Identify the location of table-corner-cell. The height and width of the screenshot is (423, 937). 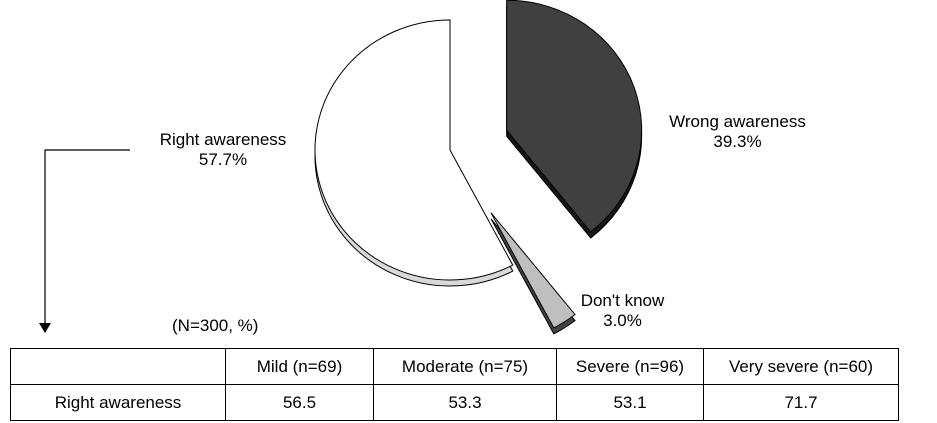
(118, 366).